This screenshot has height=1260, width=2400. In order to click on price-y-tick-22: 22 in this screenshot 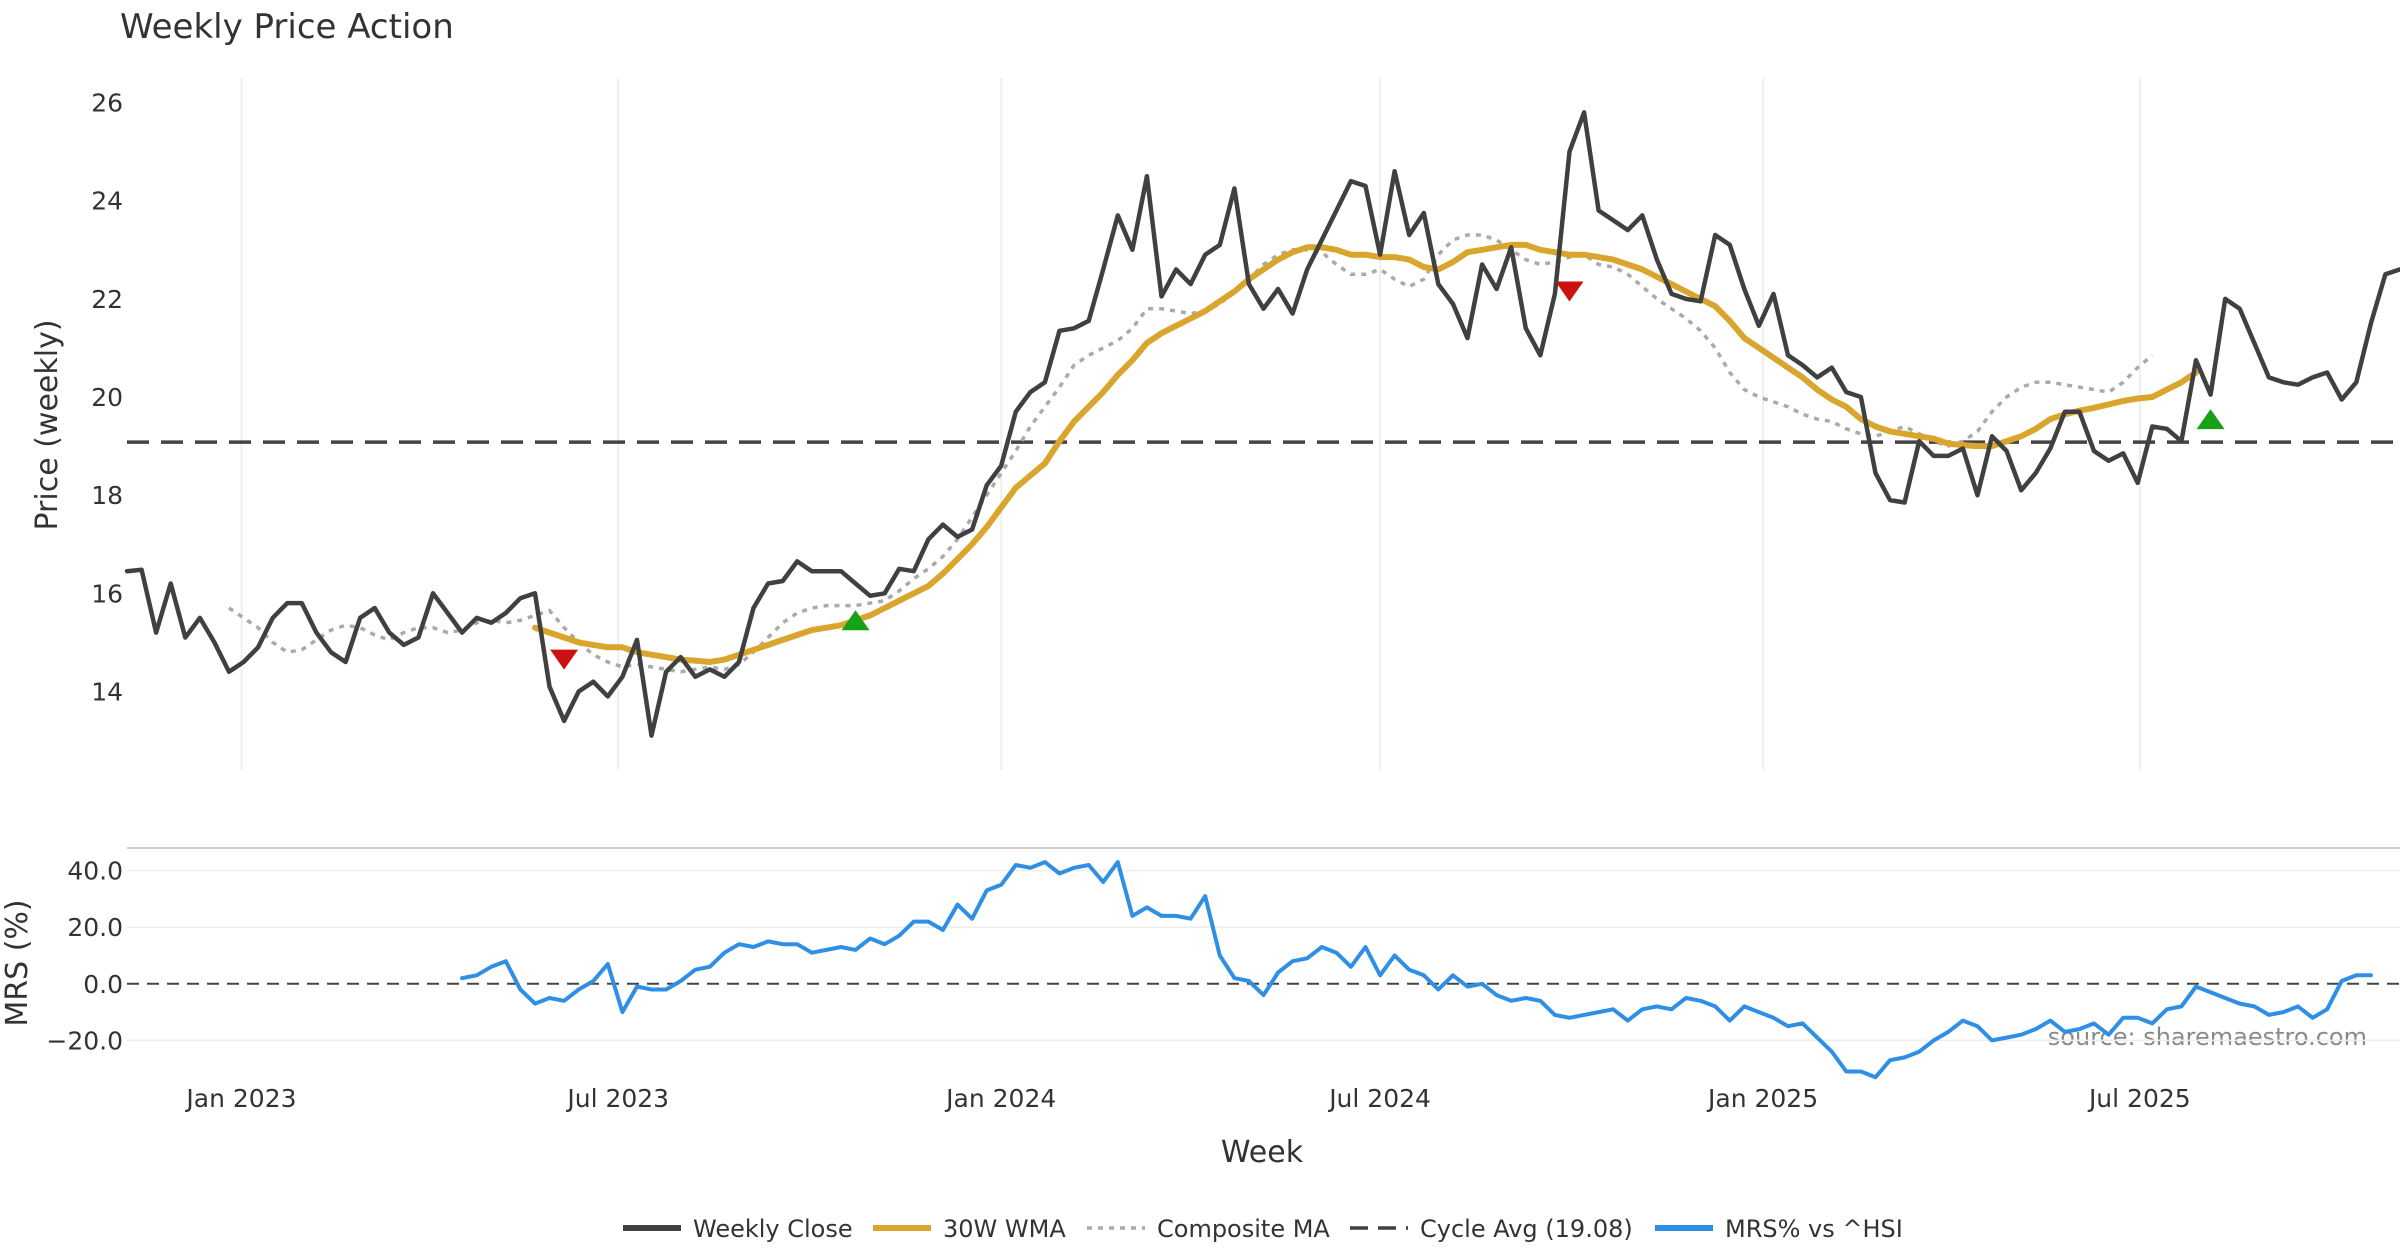, I will do `click(107, 299)`.